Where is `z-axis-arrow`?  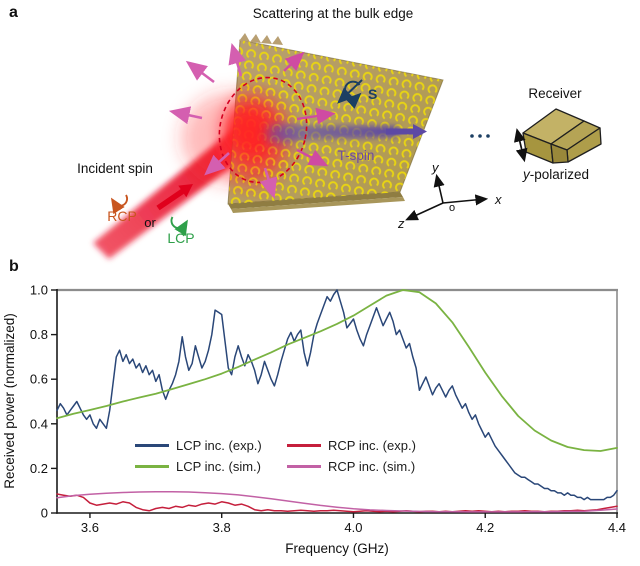
z-axis-arrow is located at coordinates (424, 211).